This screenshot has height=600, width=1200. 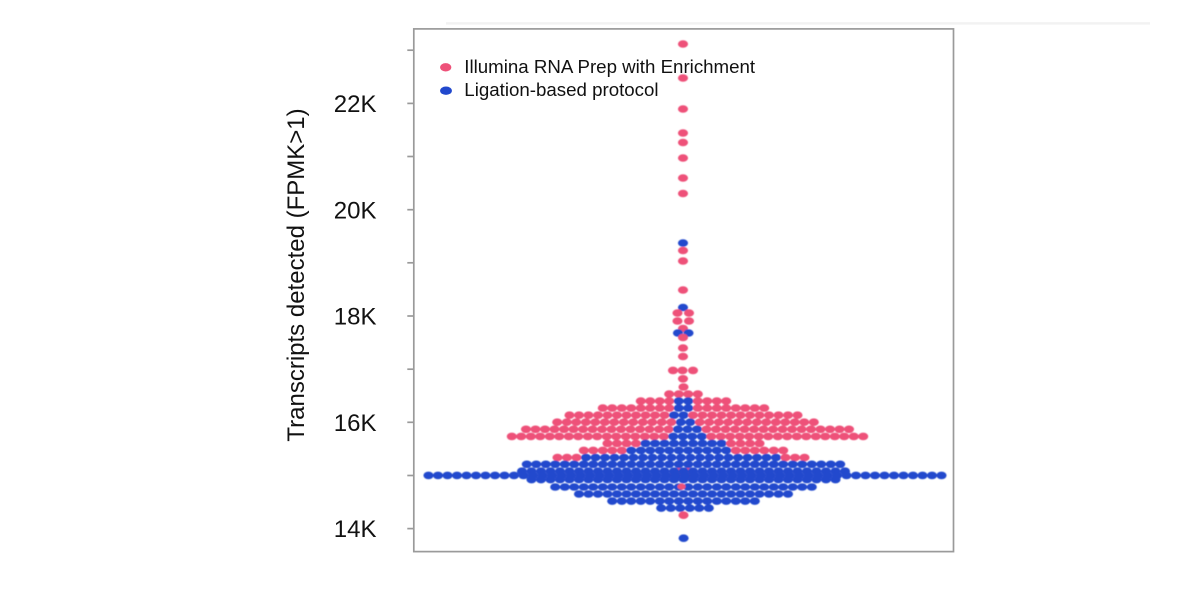 What do you see at coordinates (355, 423) in the screenshot?
I see `svg-text: 16K` at bounding box center [355, 423].